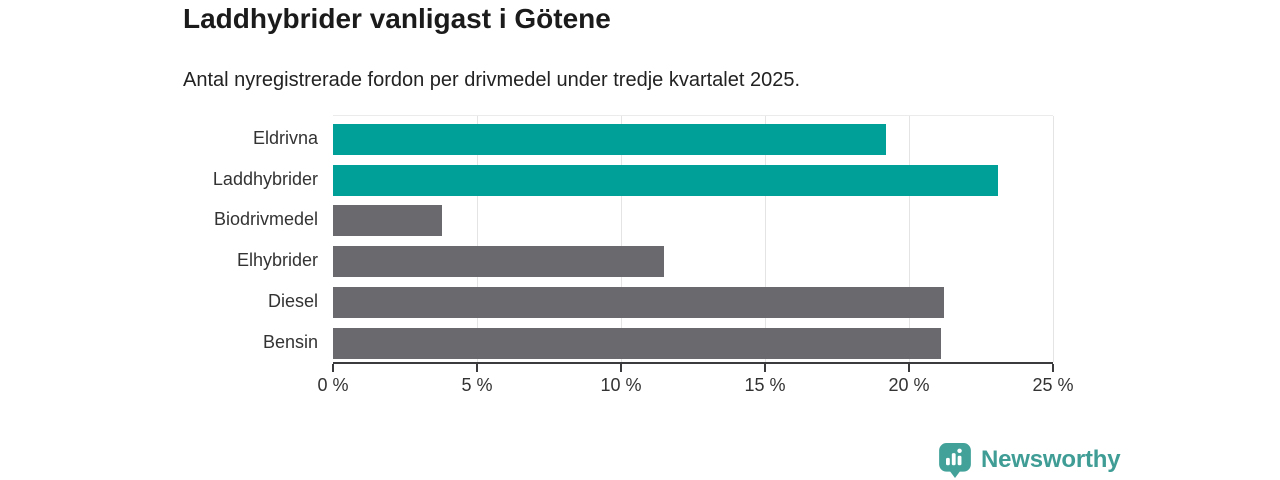  Describe the element at coordinates (292, 300) in the screenshot. I see `category-label-diesel: Diesel` at that location.